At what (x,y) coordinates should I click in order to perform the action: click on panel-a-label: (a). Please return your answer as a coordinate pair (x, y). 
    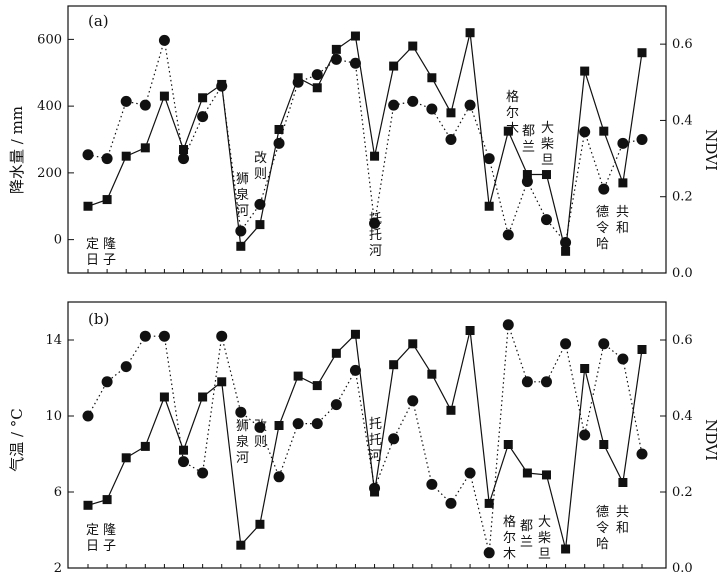
    Looking at the image, I should click on (98, 21).